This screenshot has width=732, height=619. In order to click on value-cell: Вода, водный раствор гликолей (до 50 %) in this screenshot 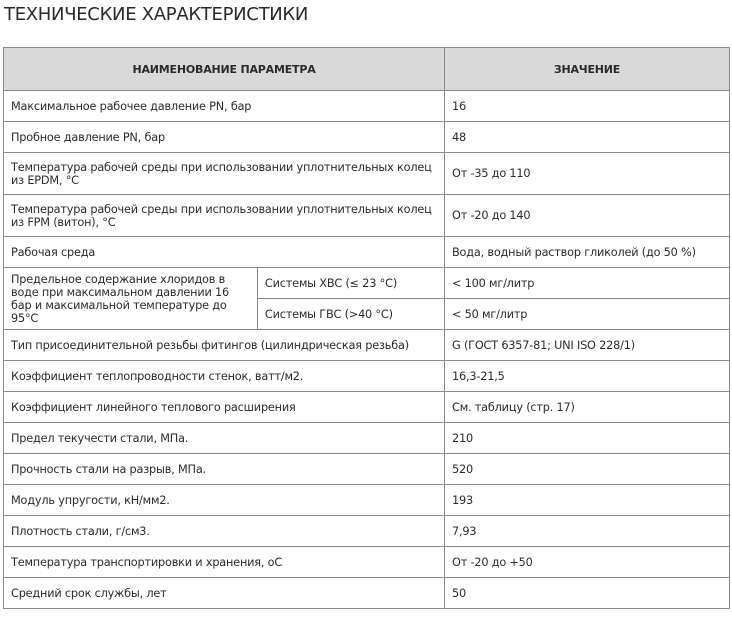, I will do `click(587, 252)`.